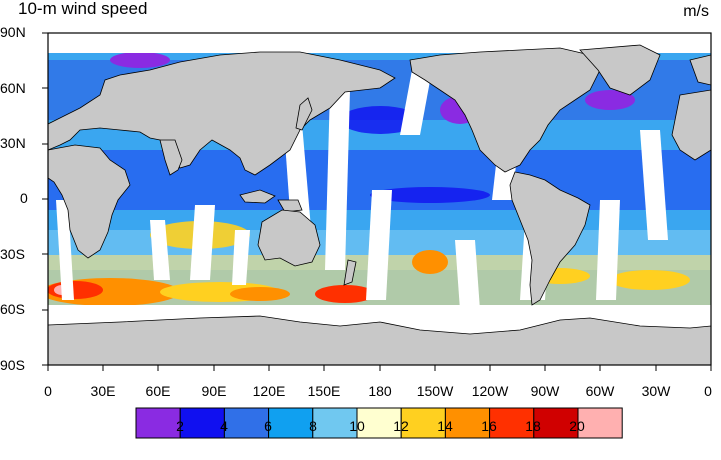 This screenshot has width=721, height=460. I want to click on lat-label: 0, so click(24, 198).